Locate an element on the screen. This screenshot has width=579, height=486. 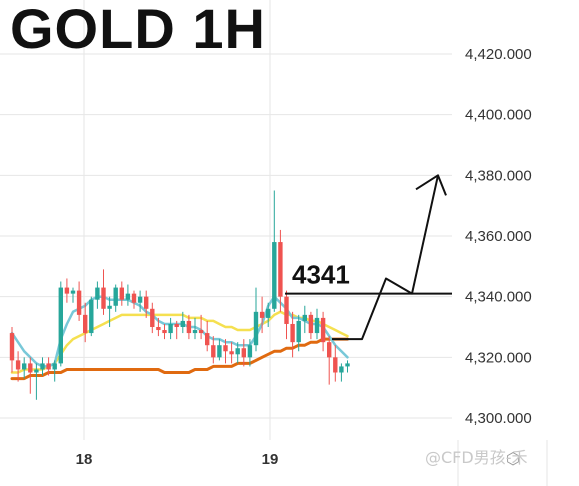
x-axis: 18 19 is located at coordinates (177, 459).